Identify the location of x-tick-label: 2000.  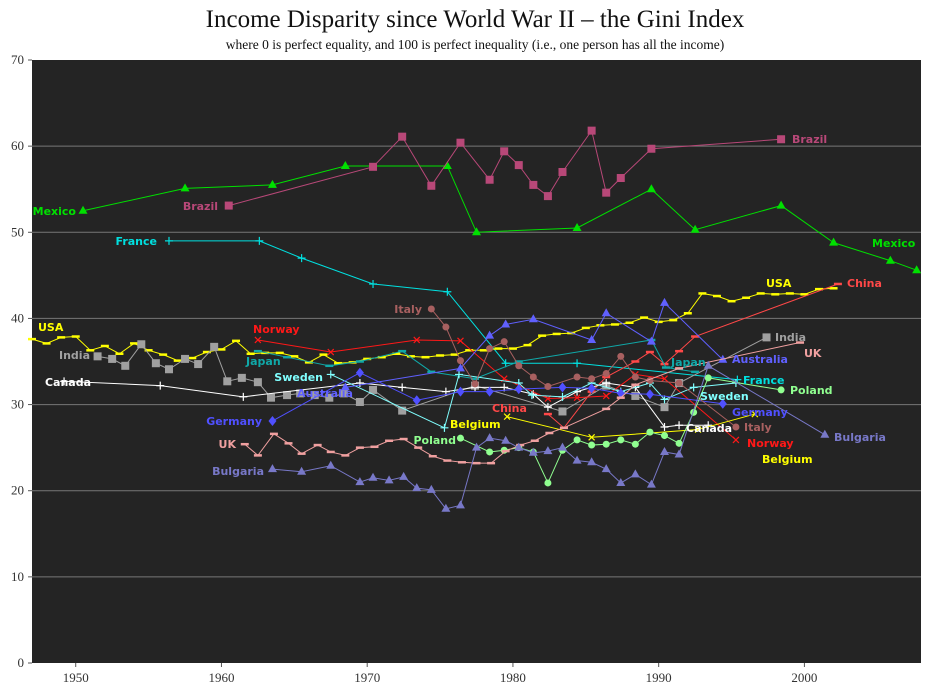
(804, 677).